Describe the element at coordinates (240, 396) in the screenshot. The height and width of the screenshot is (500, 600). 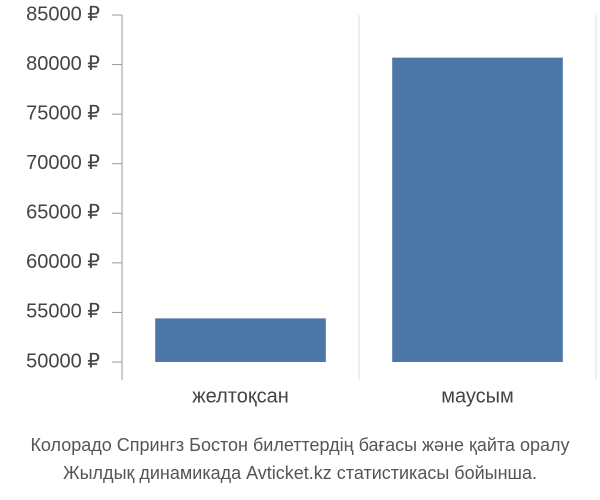
I see `x-tick-label: желтоқсан` at that location.